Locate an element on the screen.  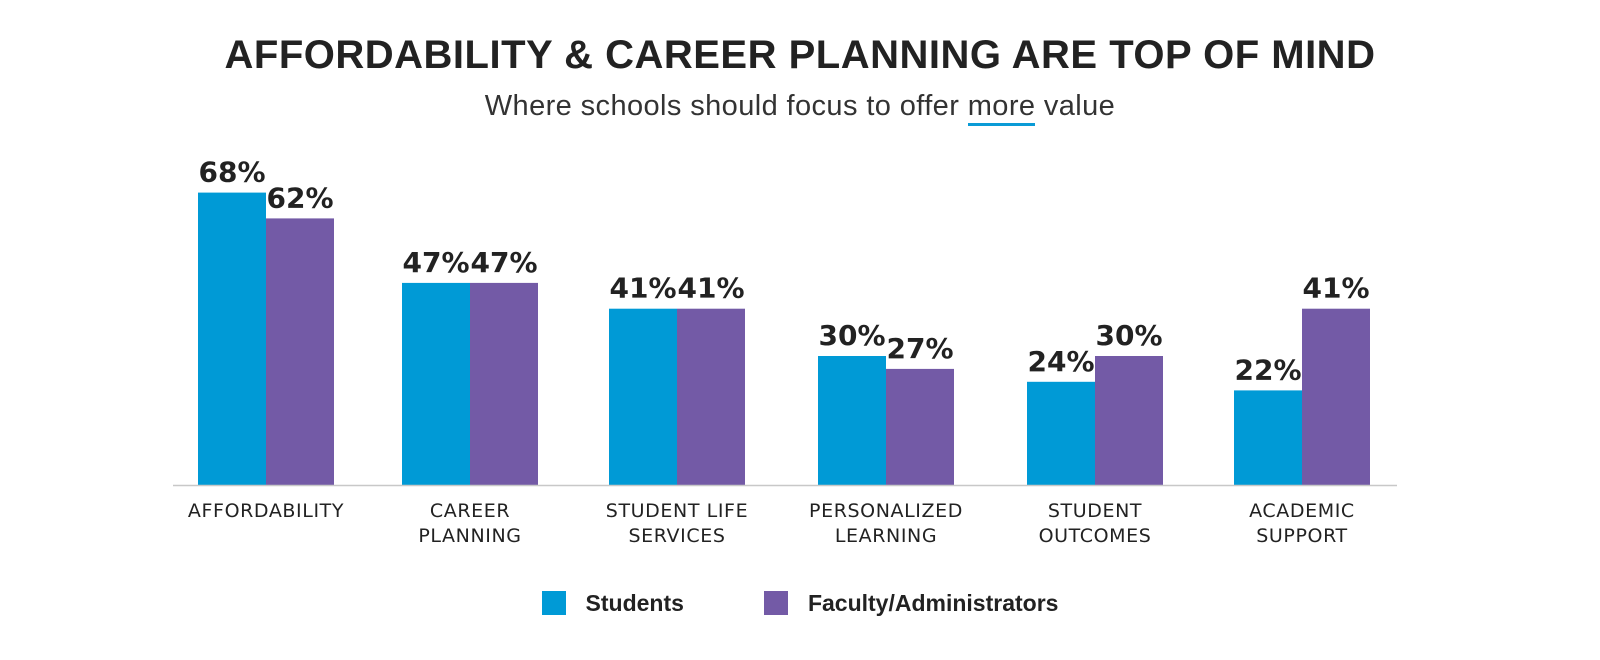
subtitle-emphasis: more is located at coordinates (1001, 108).